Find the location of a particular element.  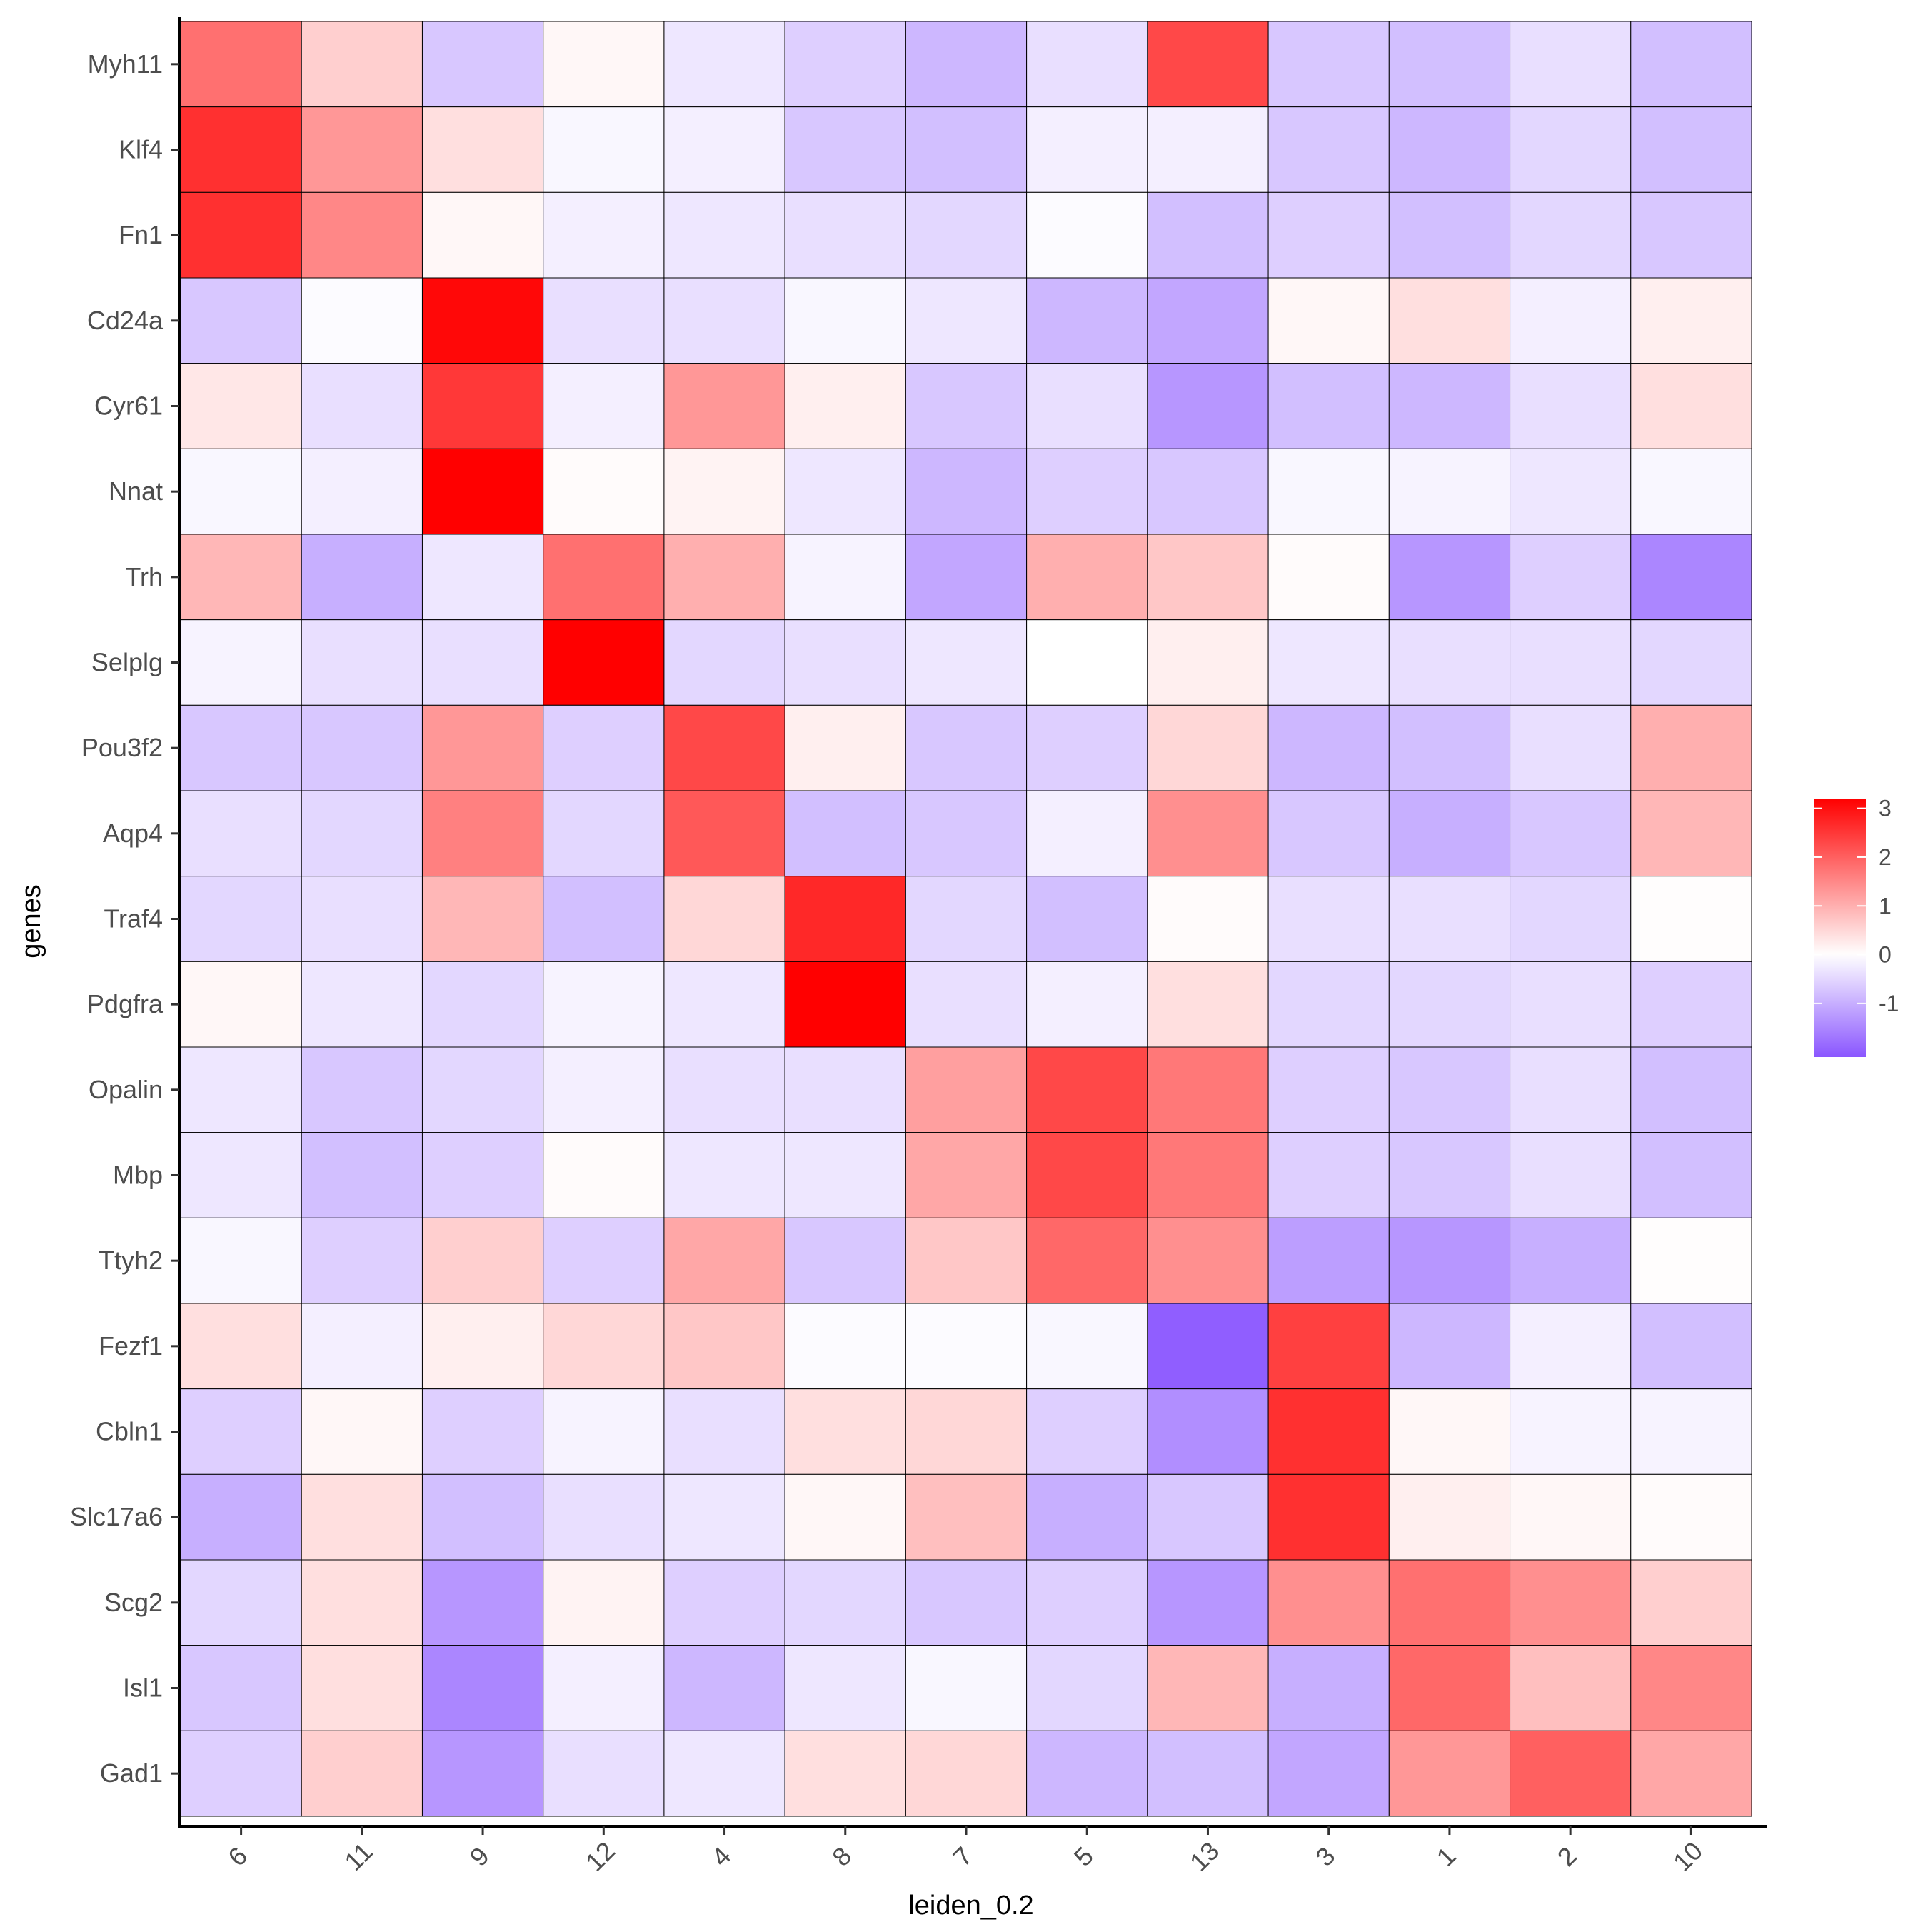

colorbar-legend: 3 2 1 0 -1 is located at coordinates (1856, 926).